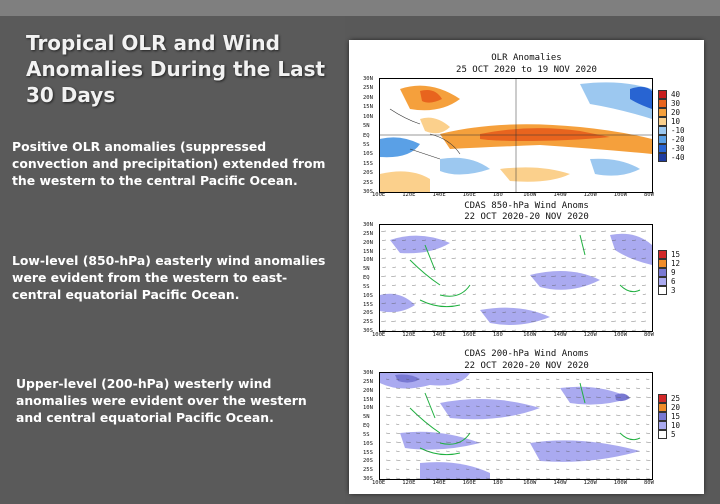 This screenshot has width=720, height=504. I want to click on lat-label: EQ, so click(366, 426).